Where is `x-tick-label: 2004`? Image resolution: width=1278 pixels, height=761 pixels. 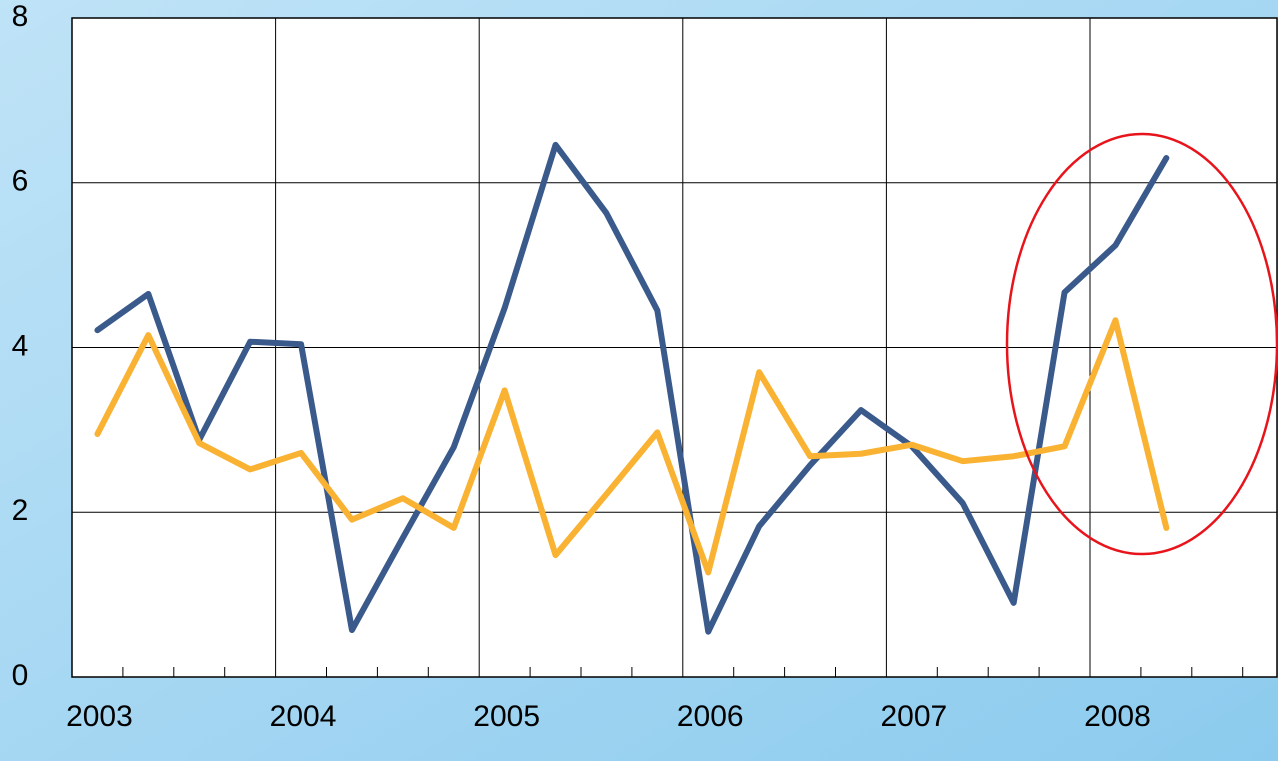
x-tick-label: 2004 is located at coordinates (303, 716).